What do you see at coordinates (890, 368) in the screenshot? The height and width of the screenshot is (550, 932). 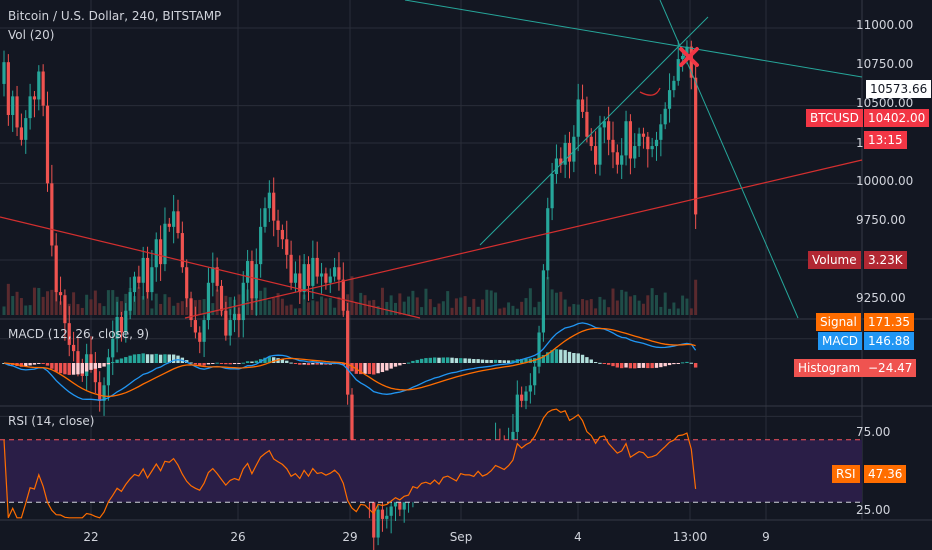 I see `histogram-value-tag: −24.47` at bounding box center [890, 368].